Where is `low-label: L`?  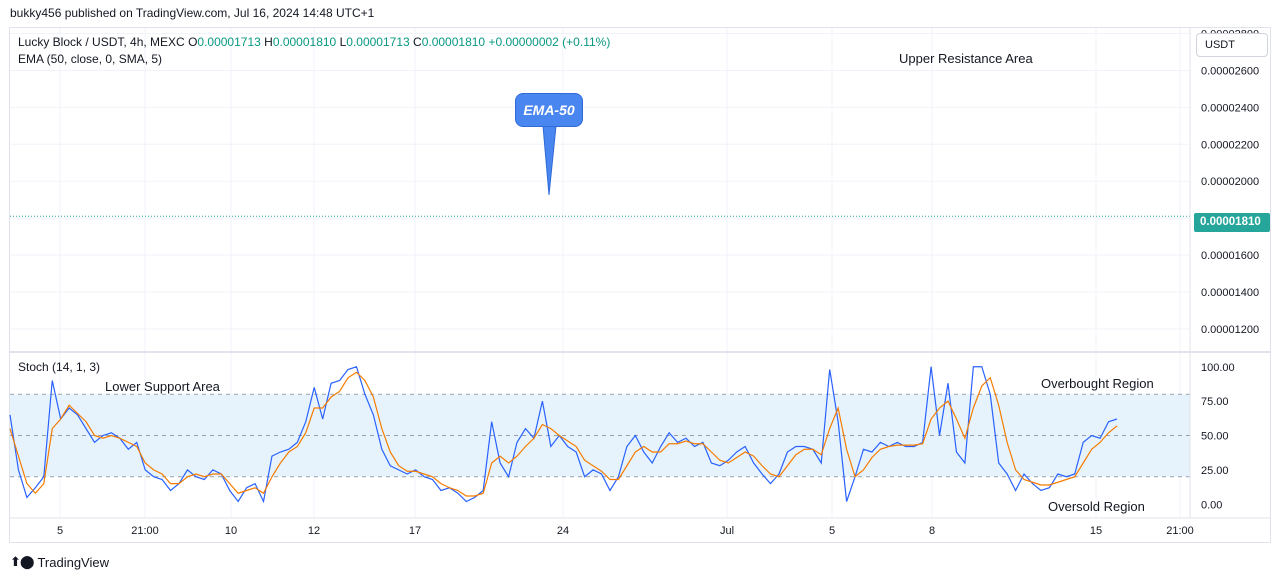
low-label: L is located at coordinates (343, 42).